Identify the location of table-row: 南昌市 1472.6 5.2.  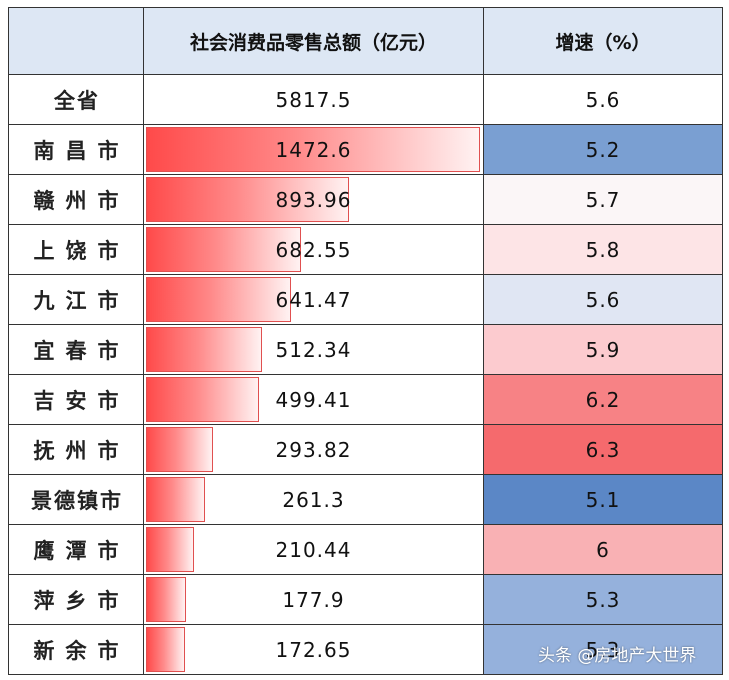
(365, 150).